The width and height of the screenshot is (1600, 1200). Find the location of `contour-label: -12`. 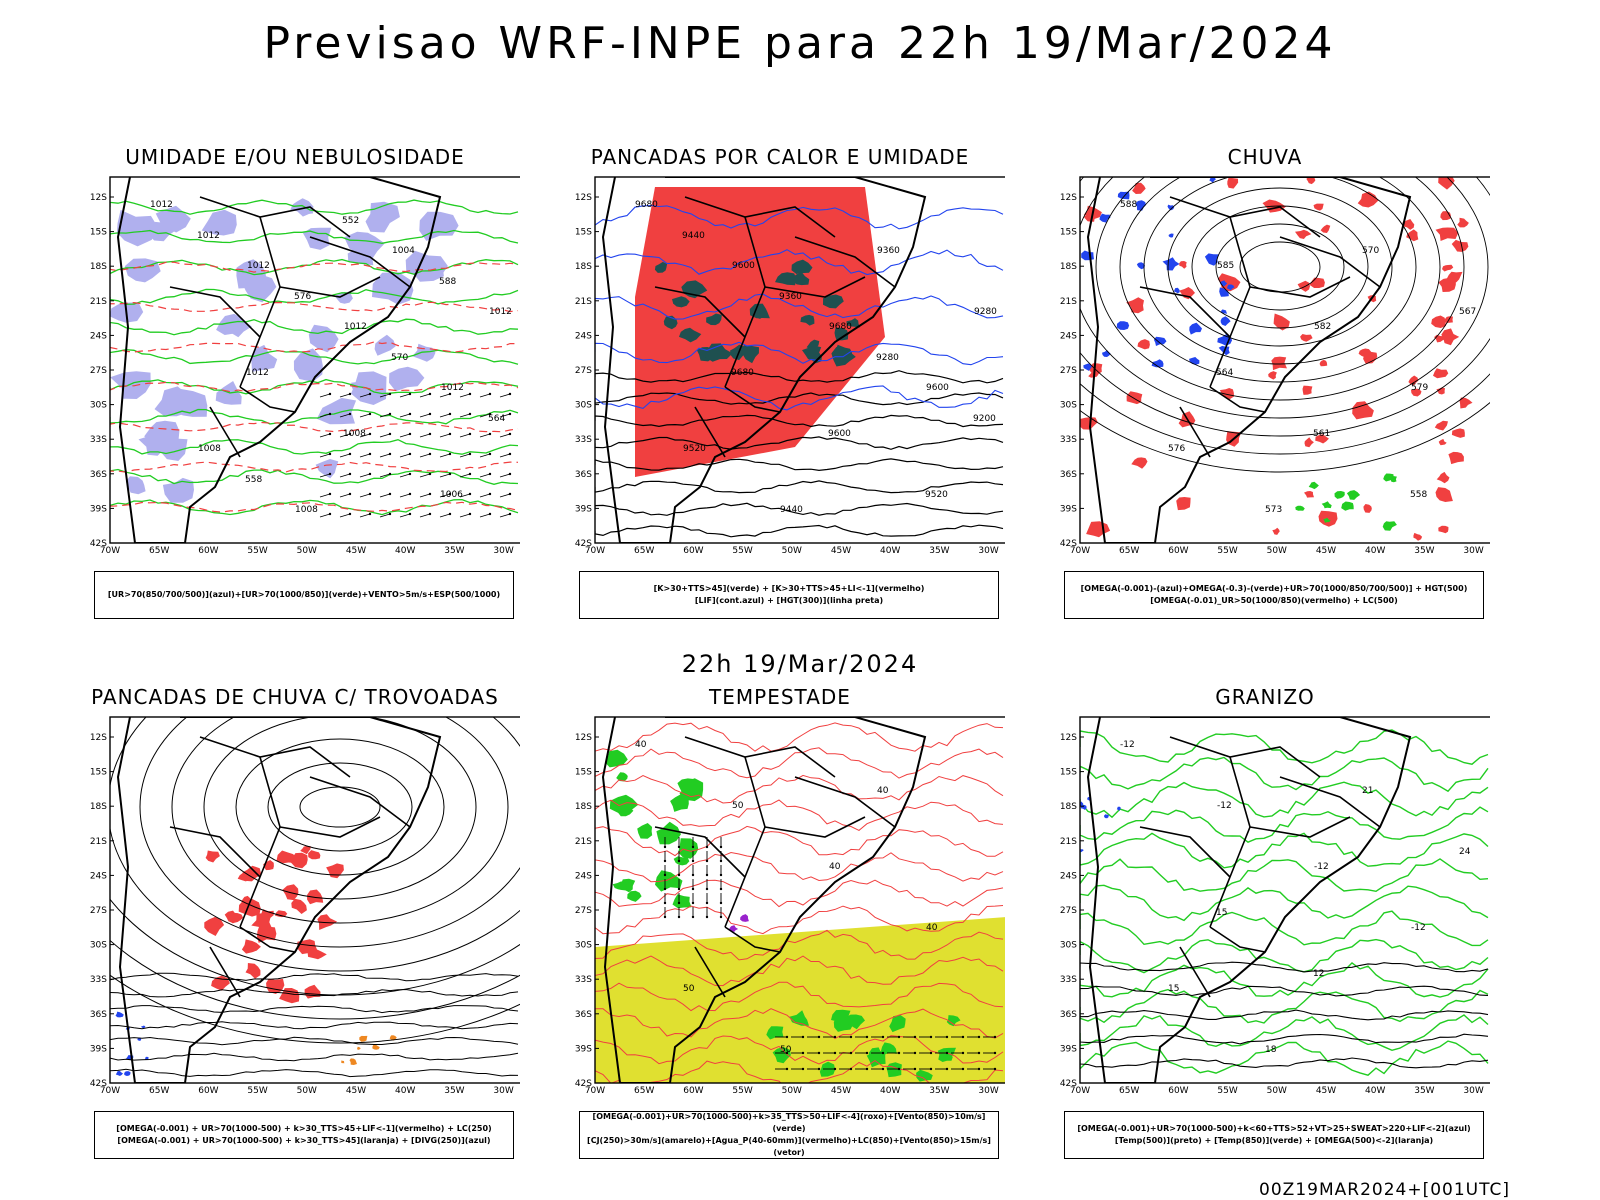

contour-label: -12 is located at coordinates (1127, 745).